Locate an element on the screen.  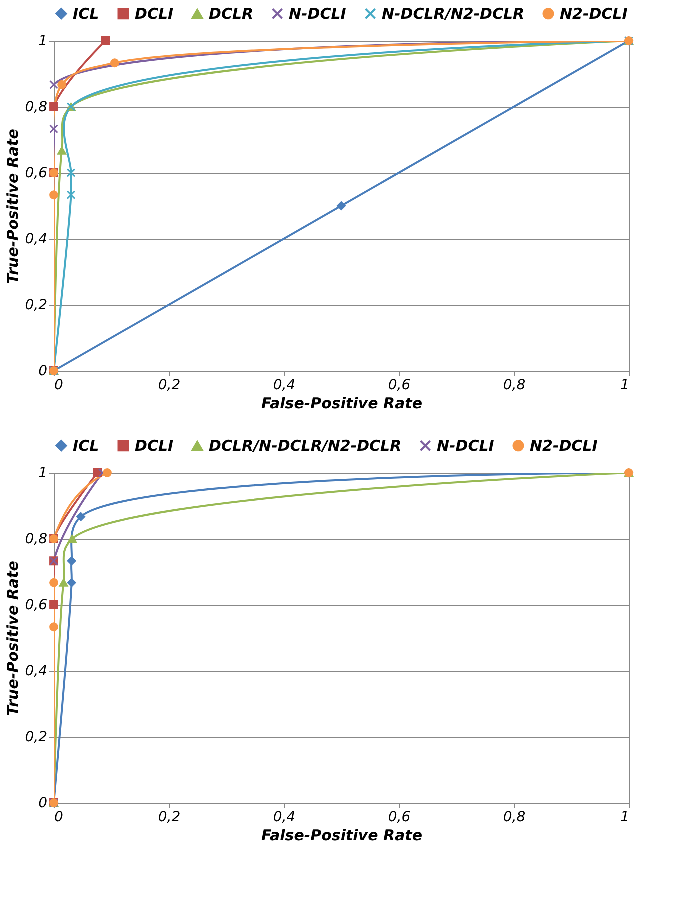
legend-label: DCLR/N-DCLR/N2-DCLR is located at coordinates (305, 446).